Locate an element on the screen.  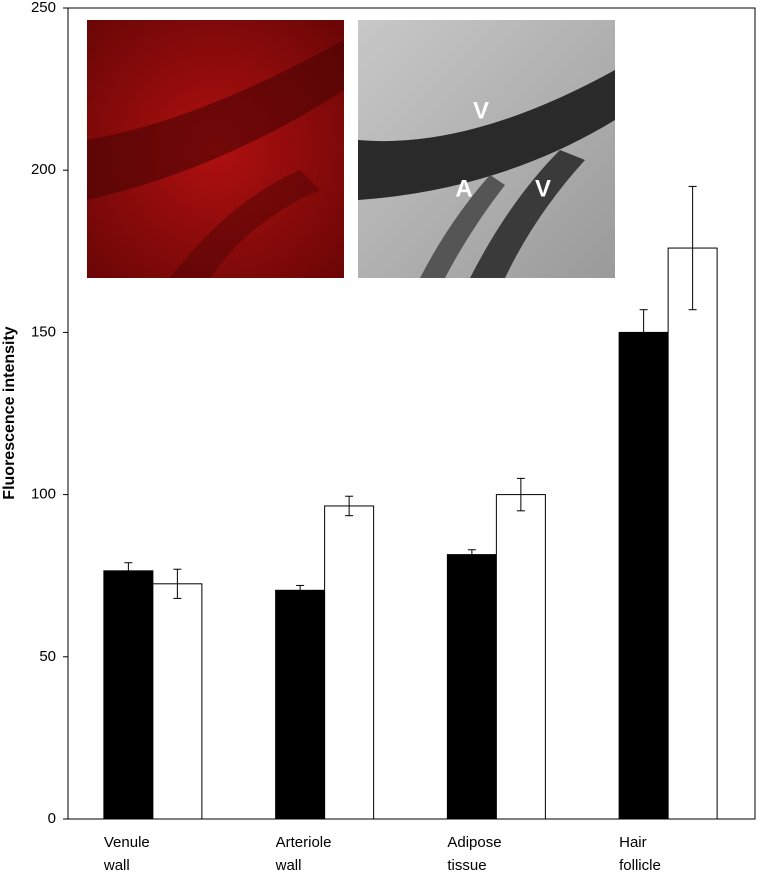
y-tick-label: 0 is located at coordinates (52, 818).